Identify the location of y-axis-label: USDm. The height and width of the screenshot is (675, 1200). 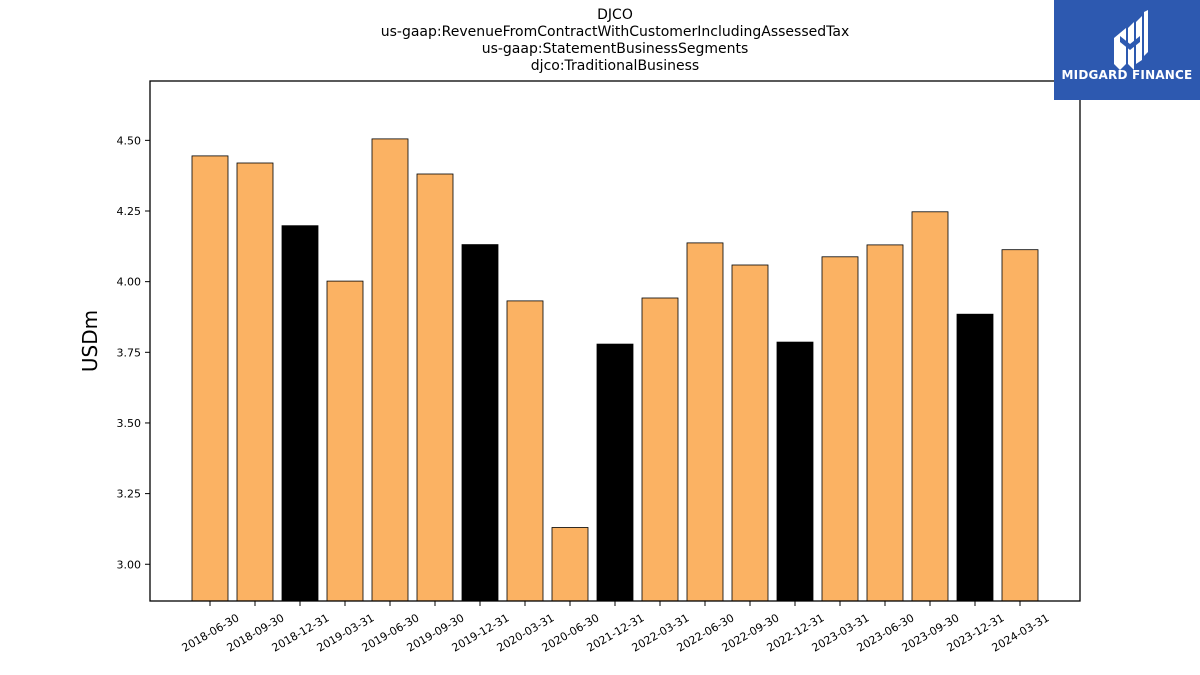
(90, 341).